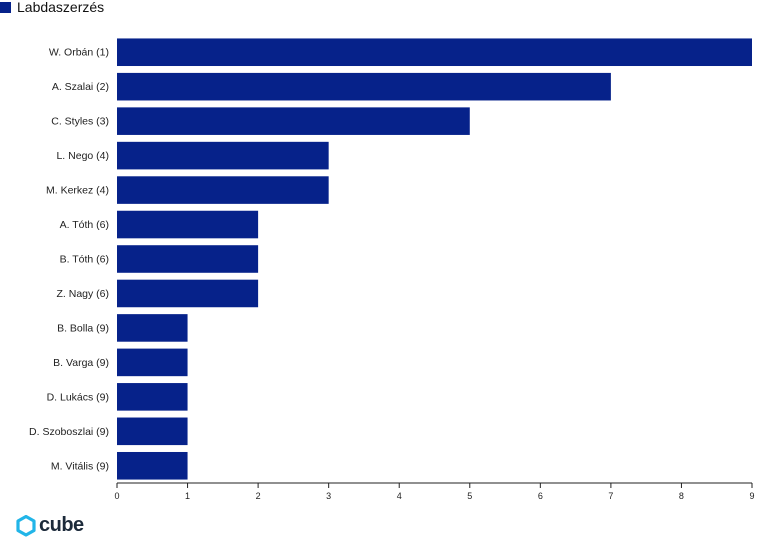  Describe the element at coordinates (61, 525) in the screenshot. I see `cube-logo-text: cube` at that location.